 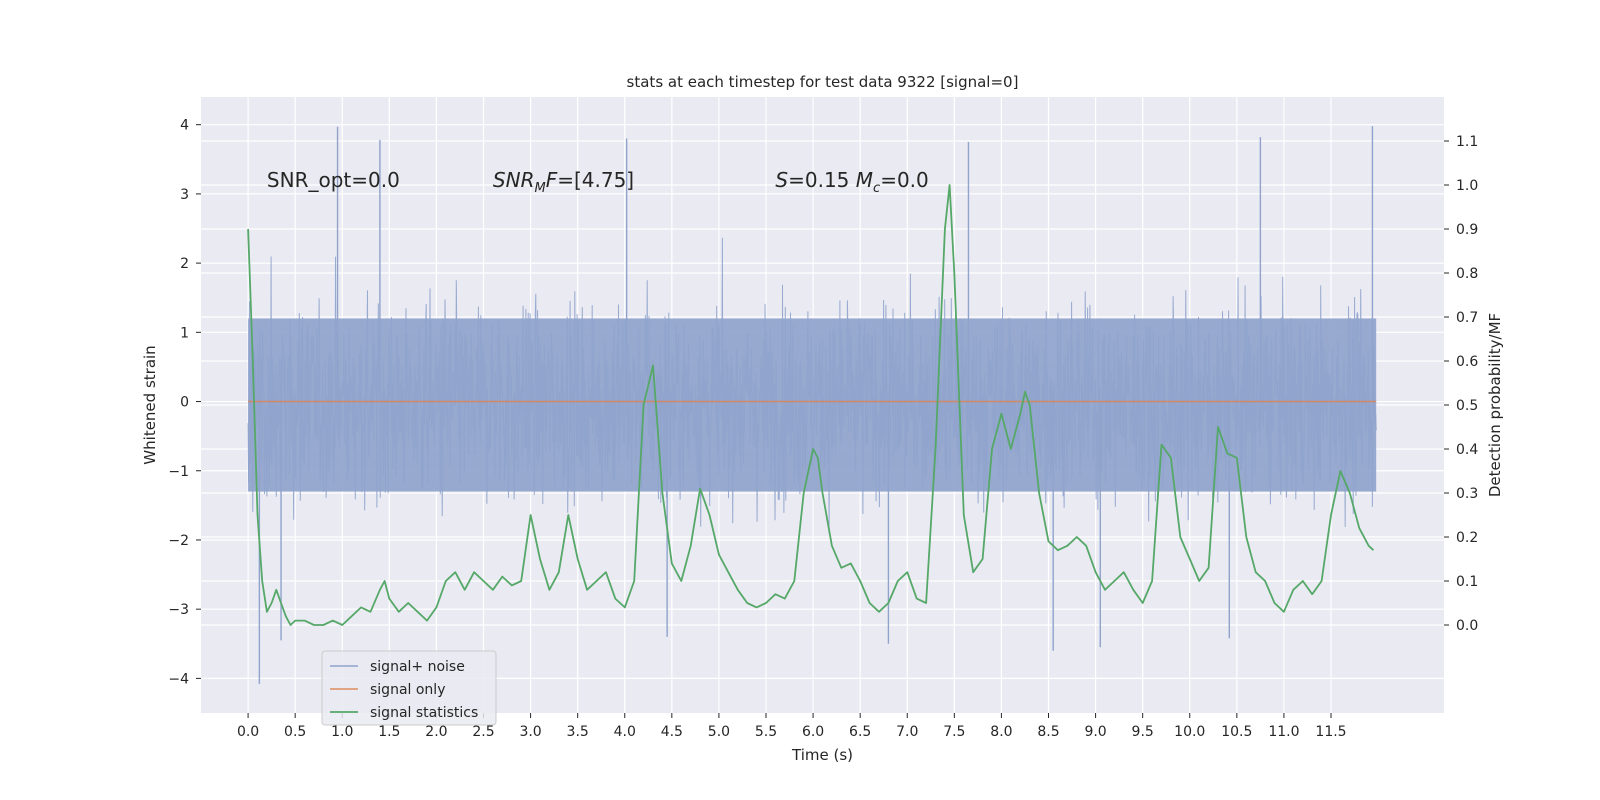 What do you see at coordinates (184, 126) in the screenshot?
I see `y-tick-label: 4` at bounding box center [184, 126].